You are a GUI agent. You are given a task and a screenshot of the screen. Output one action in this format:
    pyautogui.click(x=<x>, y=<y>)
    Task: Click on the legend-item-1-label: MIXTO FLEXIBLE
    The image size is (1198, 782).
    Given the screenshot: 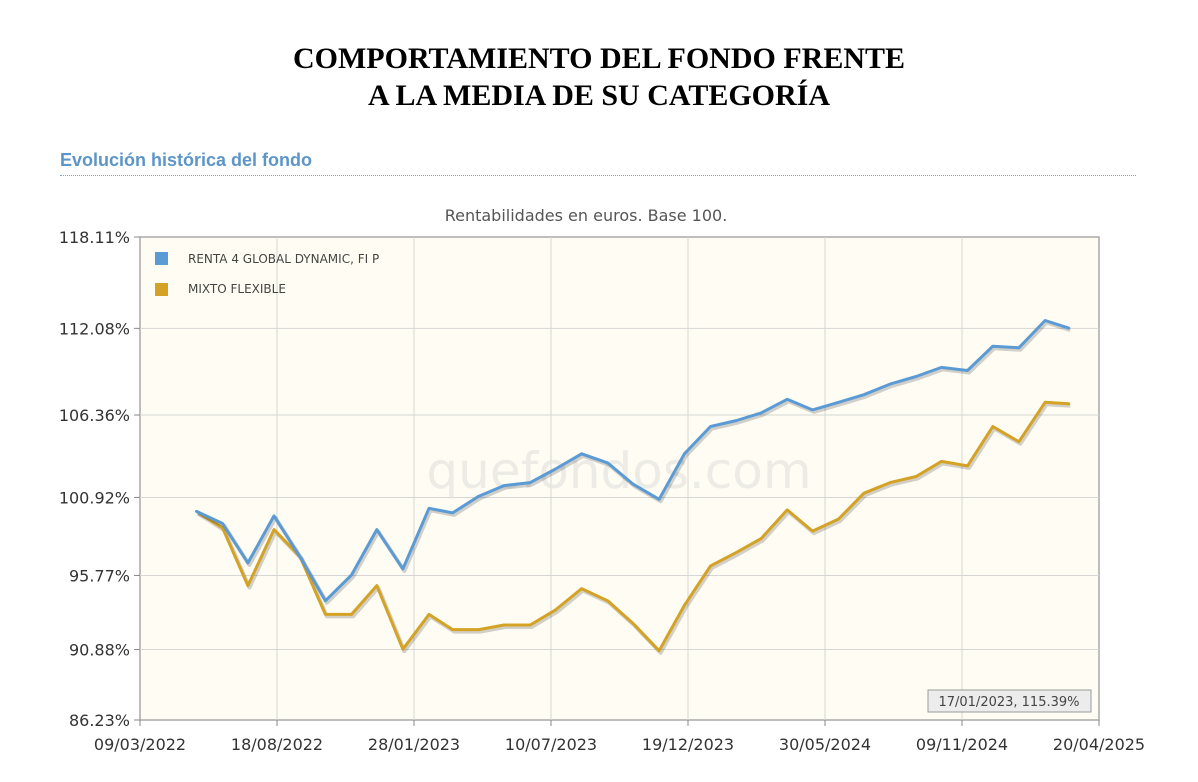 What is the action you would take?
    pyautogui.click(x=237, y=289)
    